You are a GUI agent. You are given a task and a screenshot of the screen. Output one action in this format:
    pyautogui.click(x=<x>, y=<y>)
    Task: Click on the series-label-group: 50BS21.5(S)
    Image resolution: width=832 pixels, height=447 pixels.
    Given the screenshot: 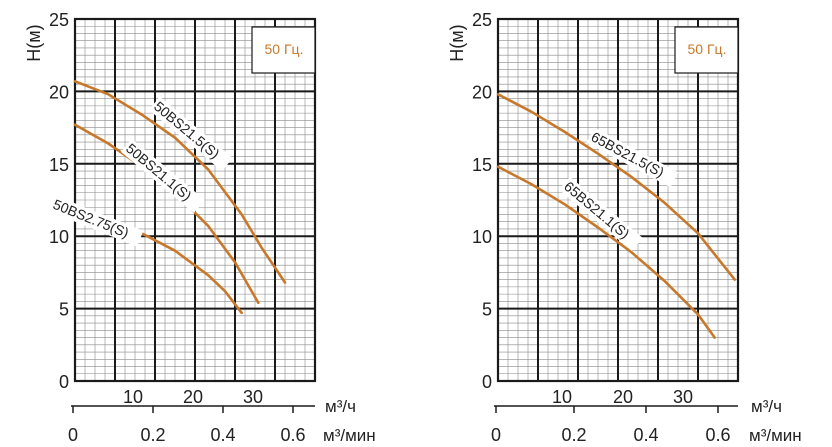 What is the action you would take?
    pyautogui.click(x=190, y=134)
    